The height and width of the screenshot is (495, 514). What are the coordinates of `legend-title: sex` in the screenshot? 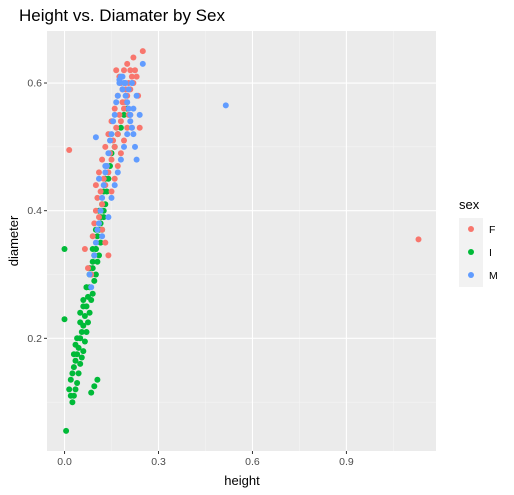 It's located at (469, 204).